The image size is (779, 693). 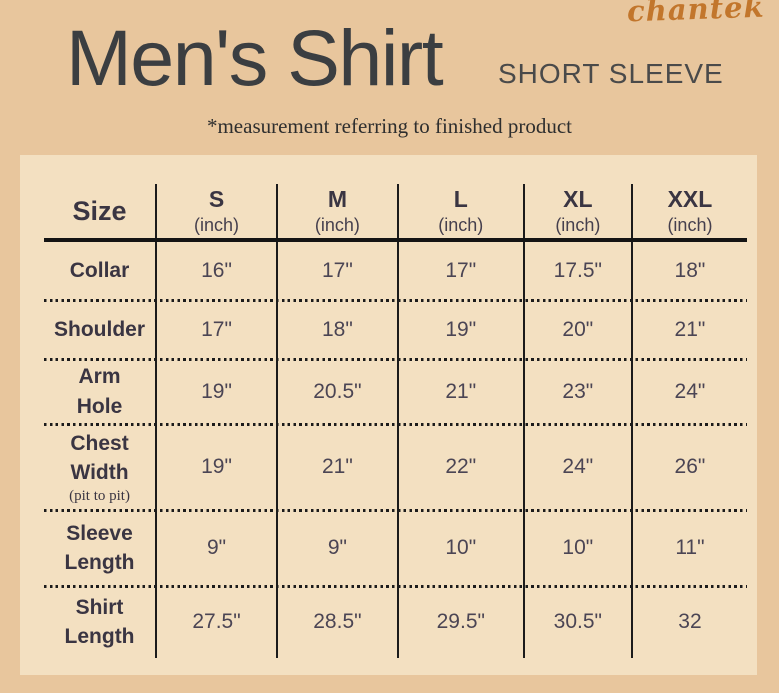 I want to click on table-row-collar: Collar 16" 17" 17" 17.5" 18", so click(x=395, y=271).